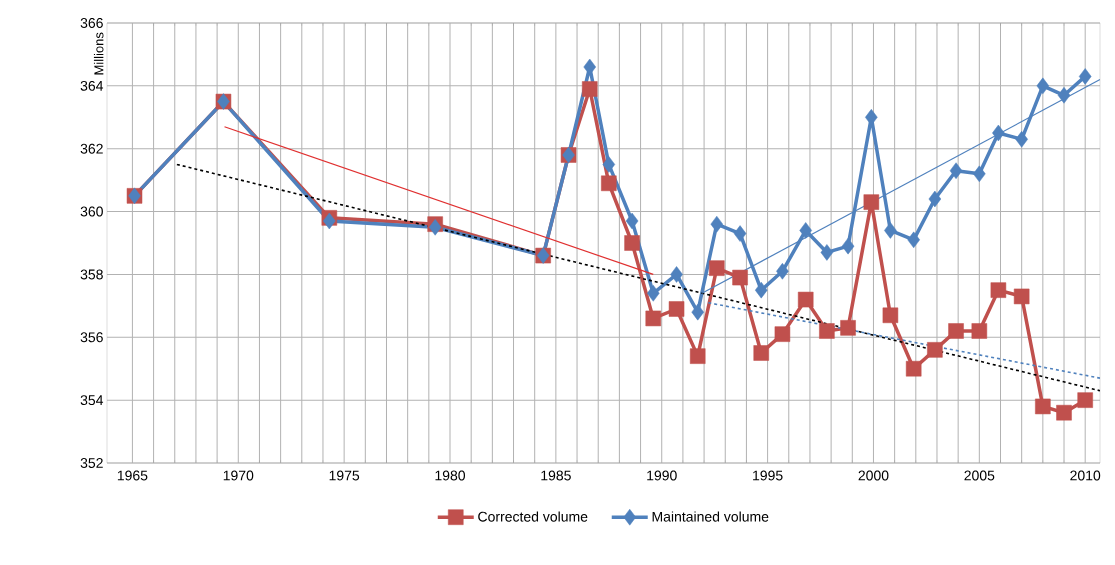 This screenshot has width=1115, height=565. I want to click on y-tick-label: 360, so click(91, 211).